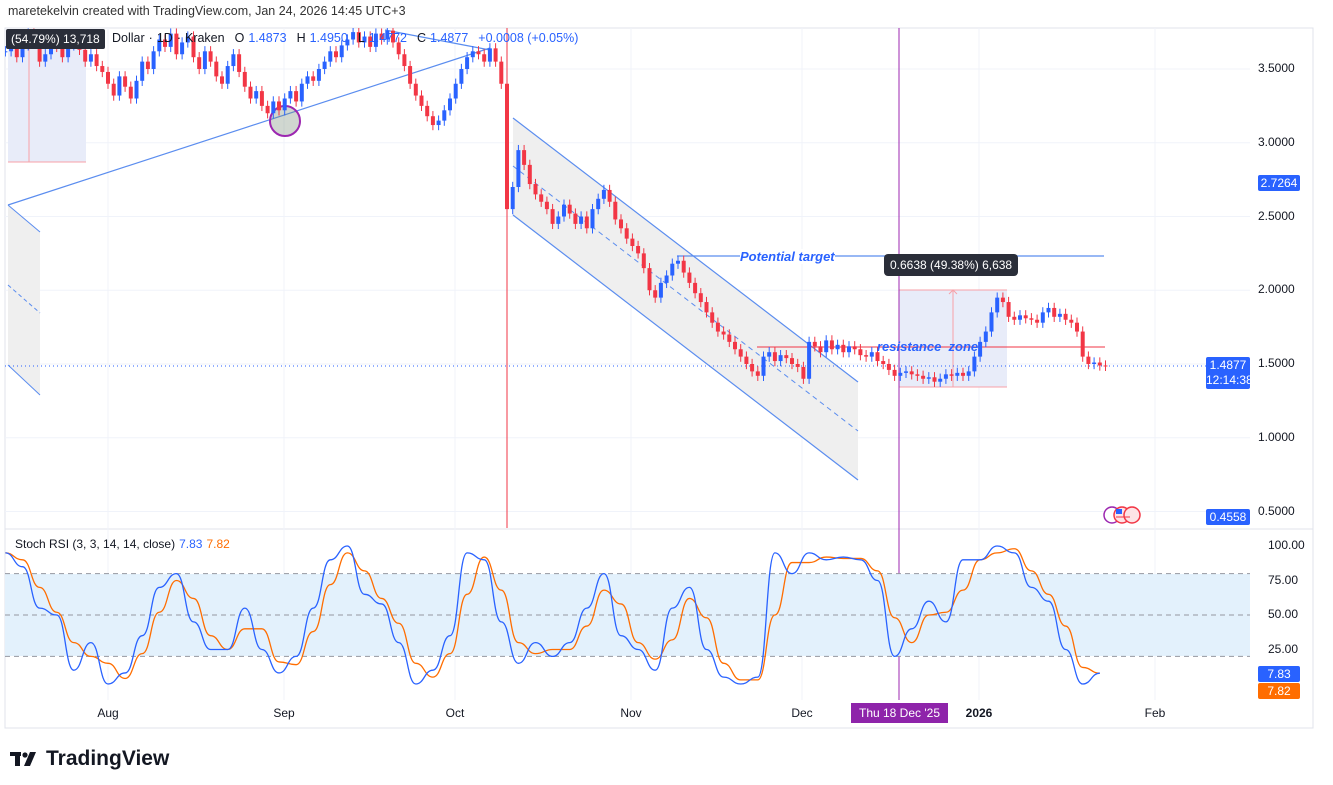  What do you see at coordinates (122, 544) in the screenshot?
I see `stoch-legend: Stoch RSI (3, 3, 14, 14, close) 7.83 7.82` at bounding box center [122, 544].